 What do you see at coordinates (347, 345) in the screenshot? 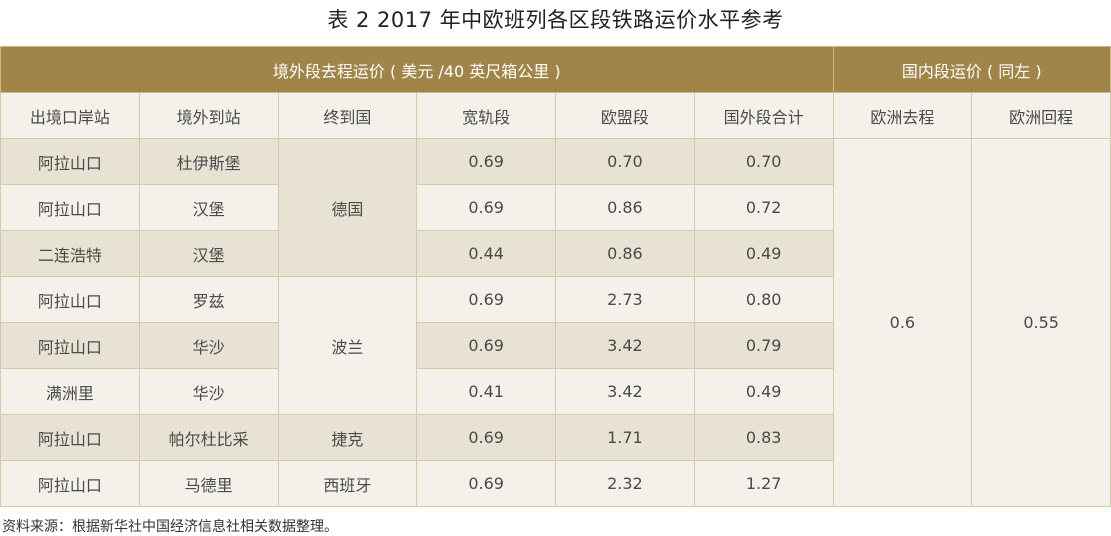
I see `country-cell: 波兰` at bounding box center [347, 345].